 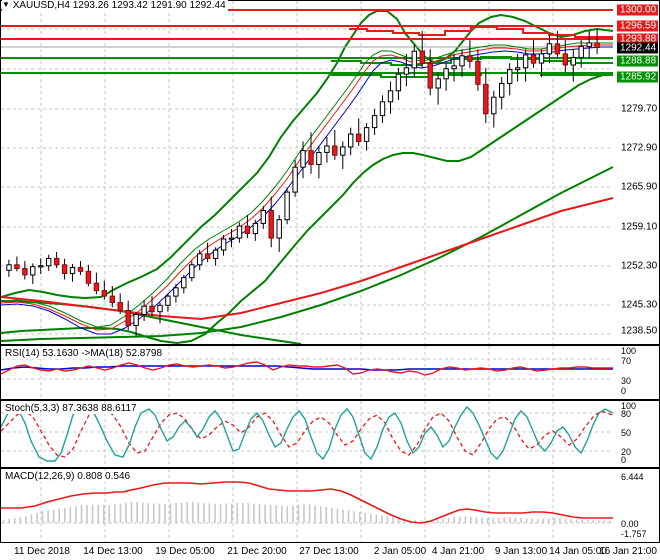 What do you see at coordinates (521, 551) in the screenshot?
I see `time-tick: 9 Jan 13:00` at bounding box center [521, 551].